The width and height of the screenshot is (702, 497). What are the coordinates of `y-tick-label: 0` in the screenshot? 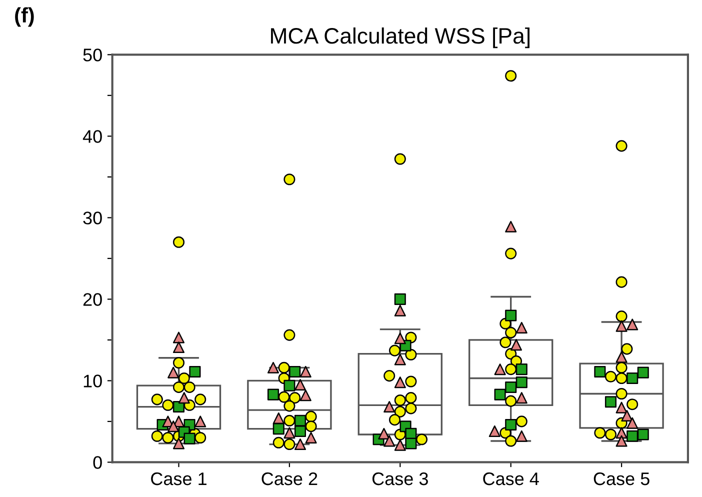 It's located at (97, 462).